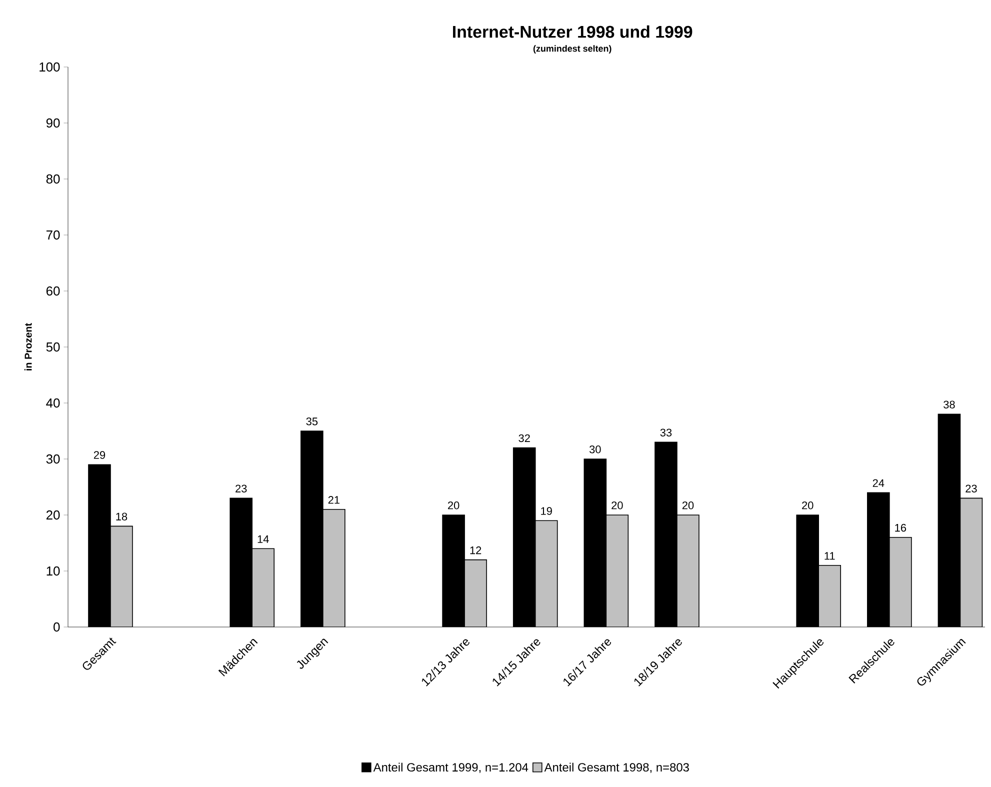 This screenshot has width=991, height=787. Describe the element at coordinates (666, 432) in the screenshot. I see `data-label: 33` at that location.